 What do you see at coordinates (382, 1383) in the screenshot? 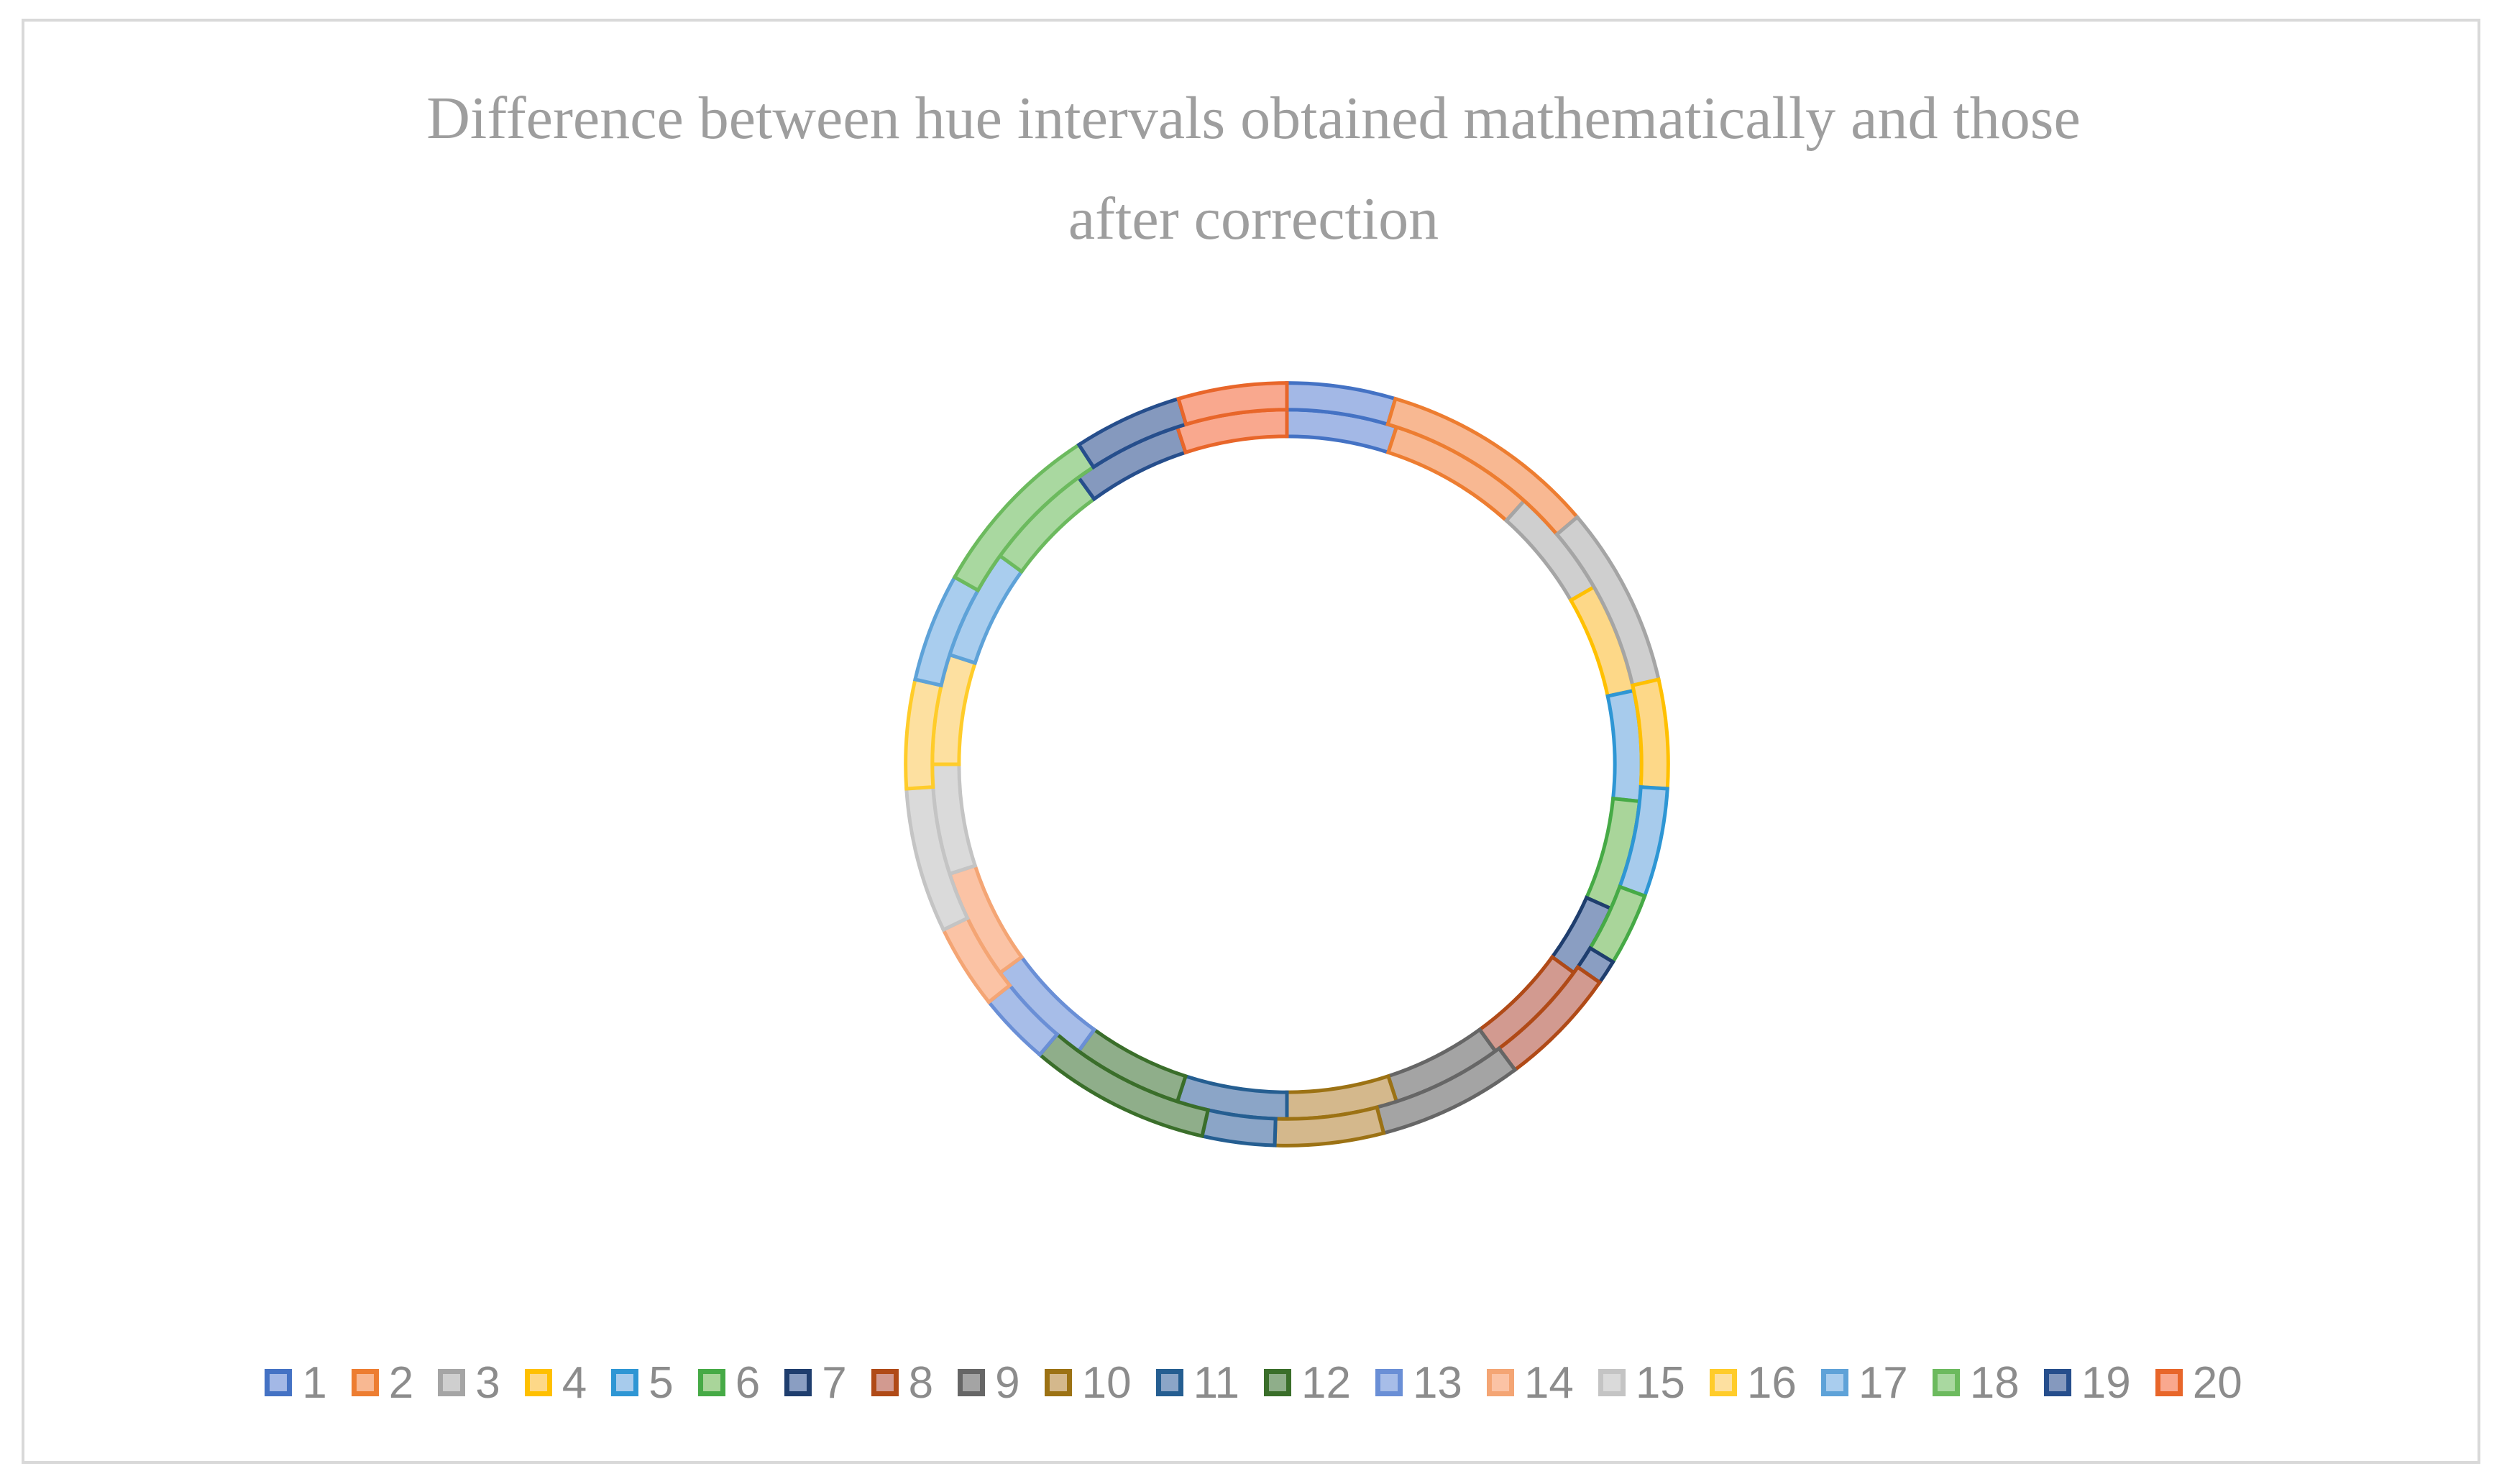
I see `legend-item-2: 2` at bounding box center [382, 1383].